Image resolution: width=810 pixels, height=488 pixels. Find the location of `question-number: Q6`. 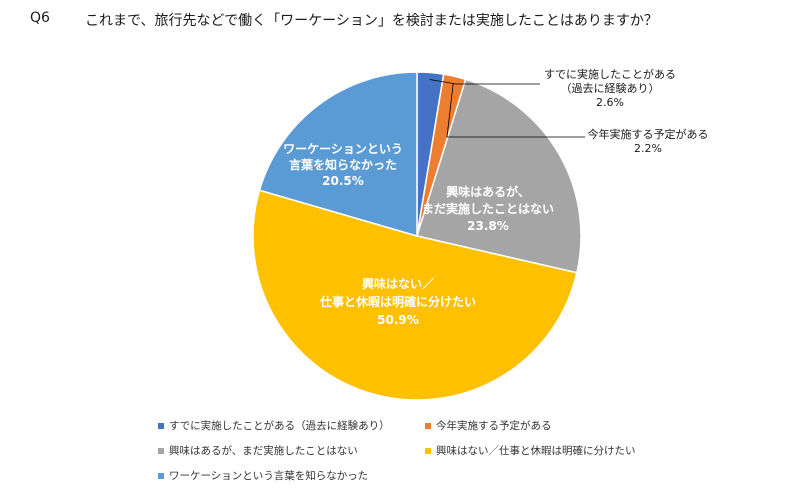

question-number: Q6 is located at coordinates (40, 18).